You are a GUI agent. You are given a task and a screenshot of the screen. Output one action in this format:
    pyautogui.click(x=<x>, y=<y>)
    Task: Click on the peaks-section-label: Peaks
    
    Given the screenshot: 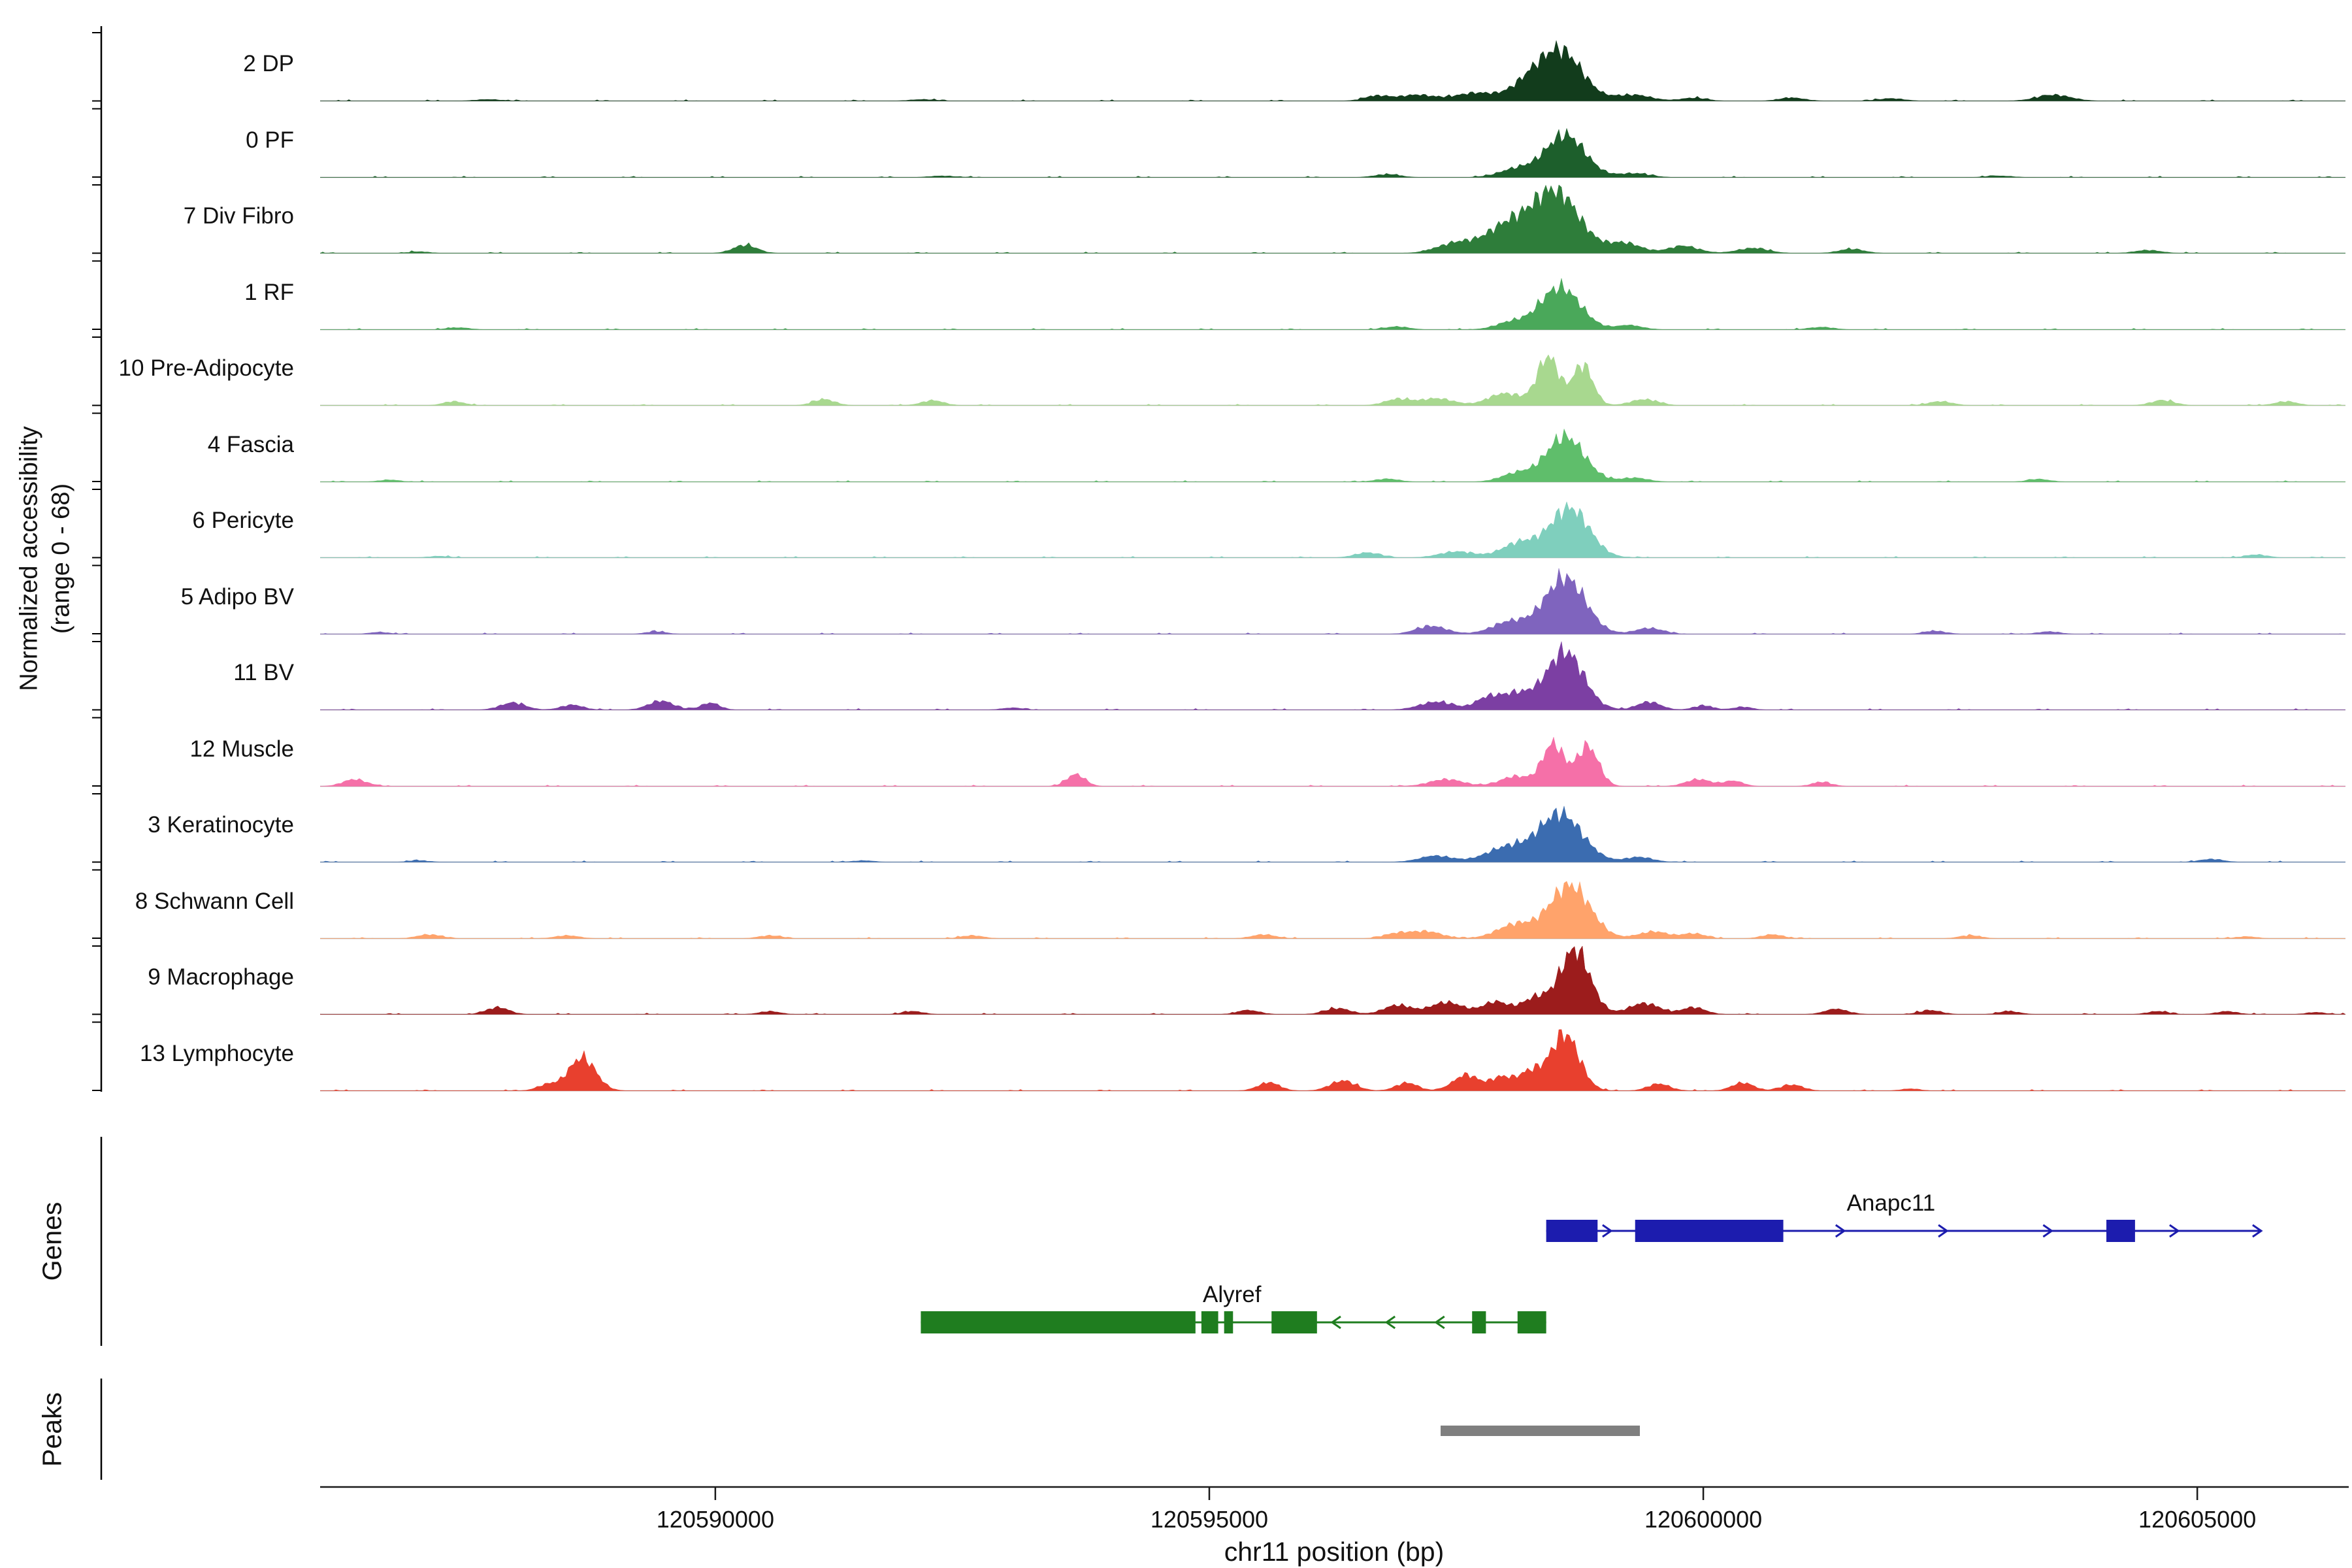 What is the action you would take?
    pyautogui.click(x=52, y=1429)
    